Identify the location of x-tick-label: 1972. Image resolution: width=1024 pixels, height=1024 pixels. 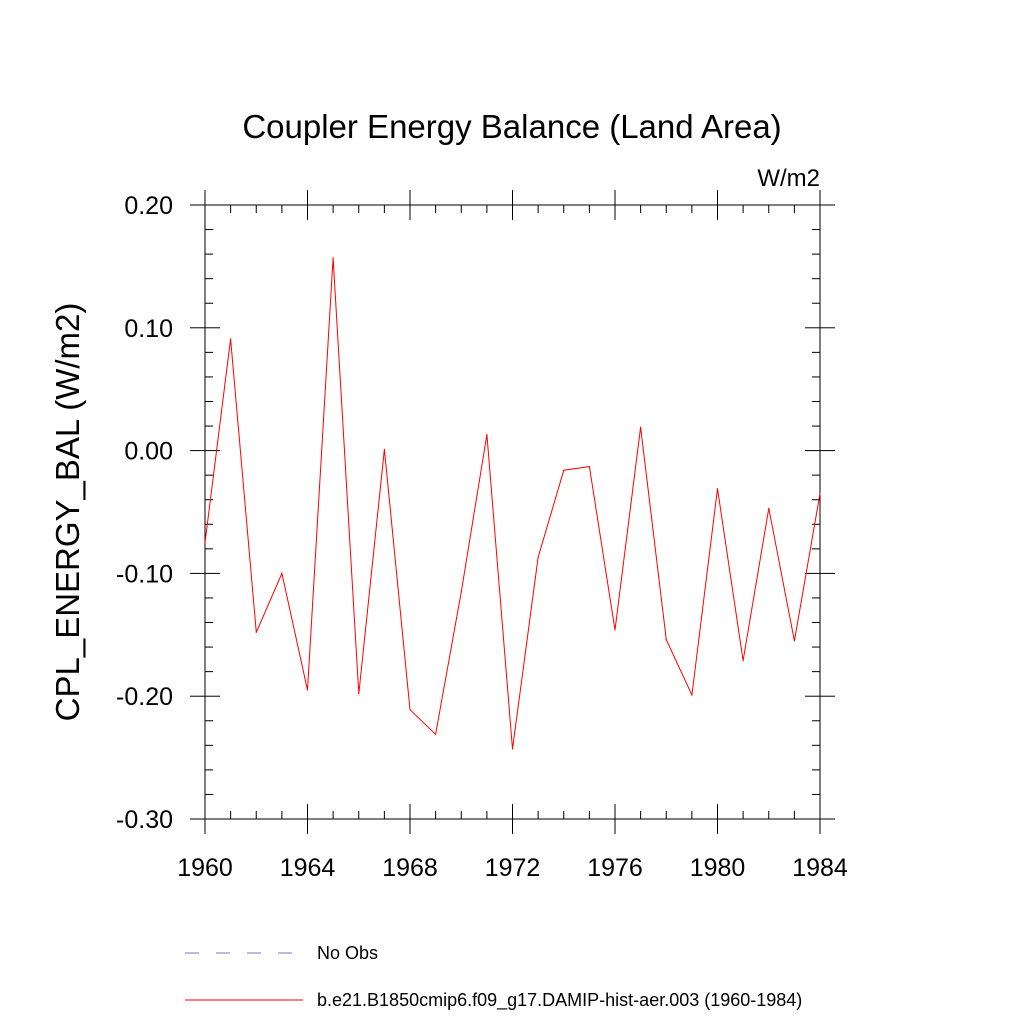
(513, 868).